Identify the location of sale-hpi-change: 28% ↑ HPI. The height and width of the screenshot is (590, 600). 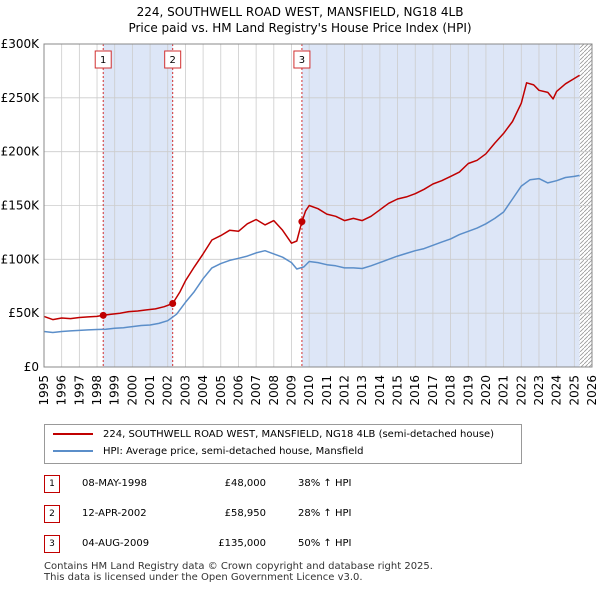
(325, 513).